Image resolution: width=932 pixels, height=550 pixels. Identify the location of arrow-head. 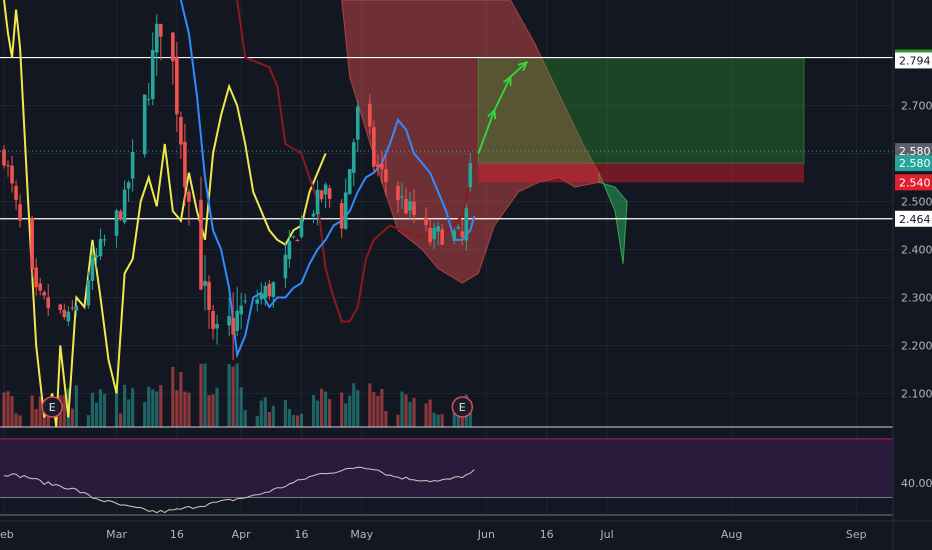
(523, 66).